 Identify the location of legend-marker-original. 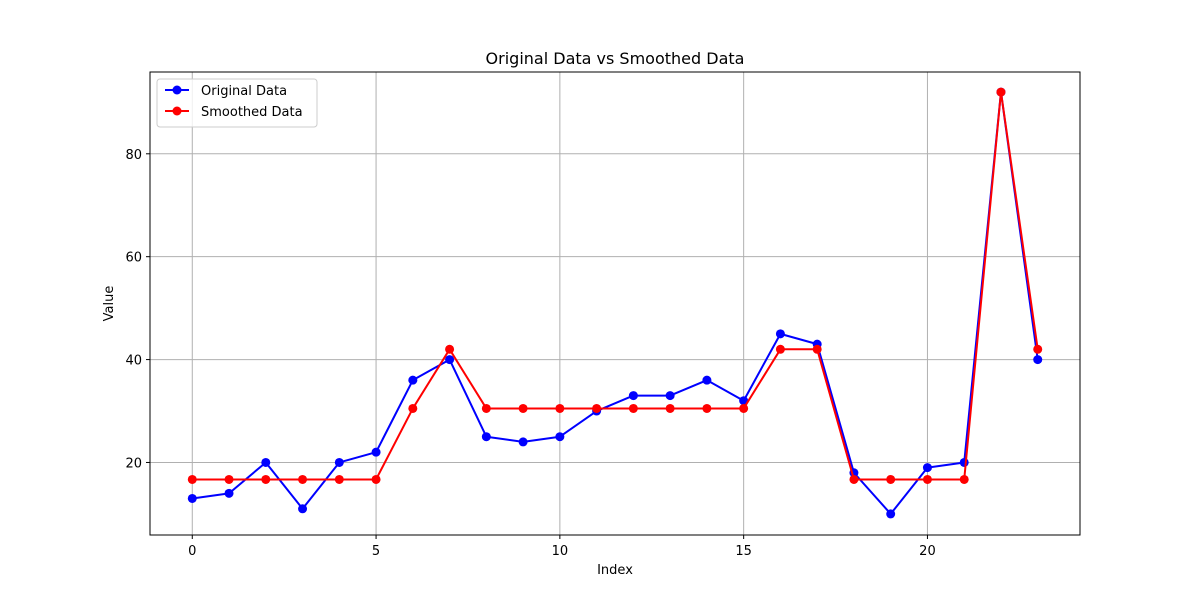
(177, 90).